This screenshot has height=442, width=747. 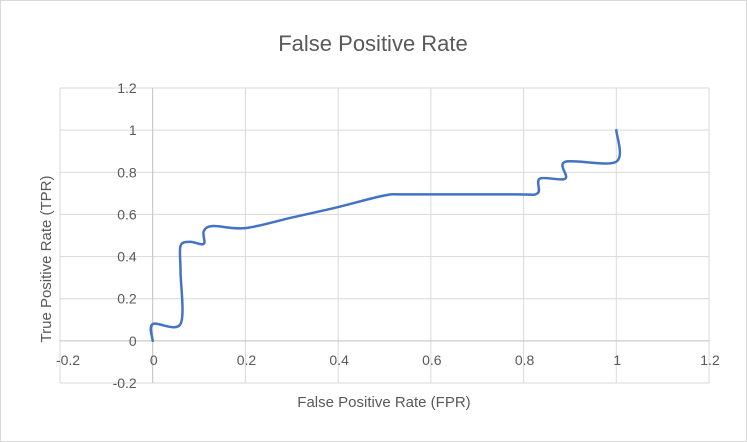 I want to click on x-tick-label: 0.4, so click(x=339, y=360).